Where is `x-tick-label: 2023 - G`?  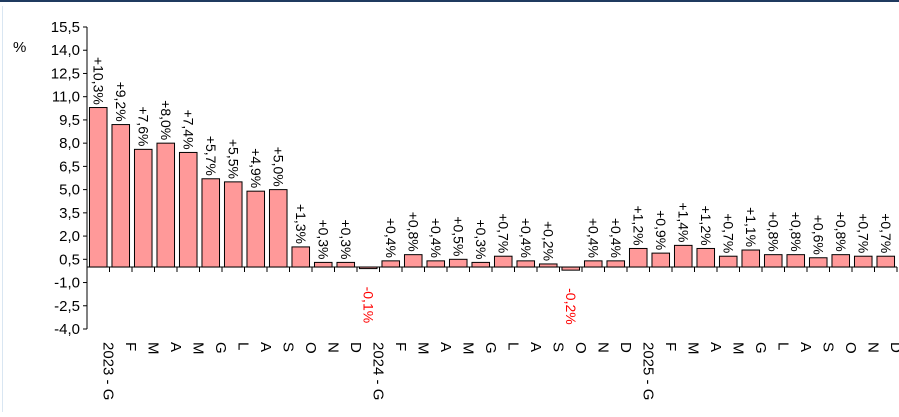 x-tick-label: 2023 - G is located at coordinates (107, 371).